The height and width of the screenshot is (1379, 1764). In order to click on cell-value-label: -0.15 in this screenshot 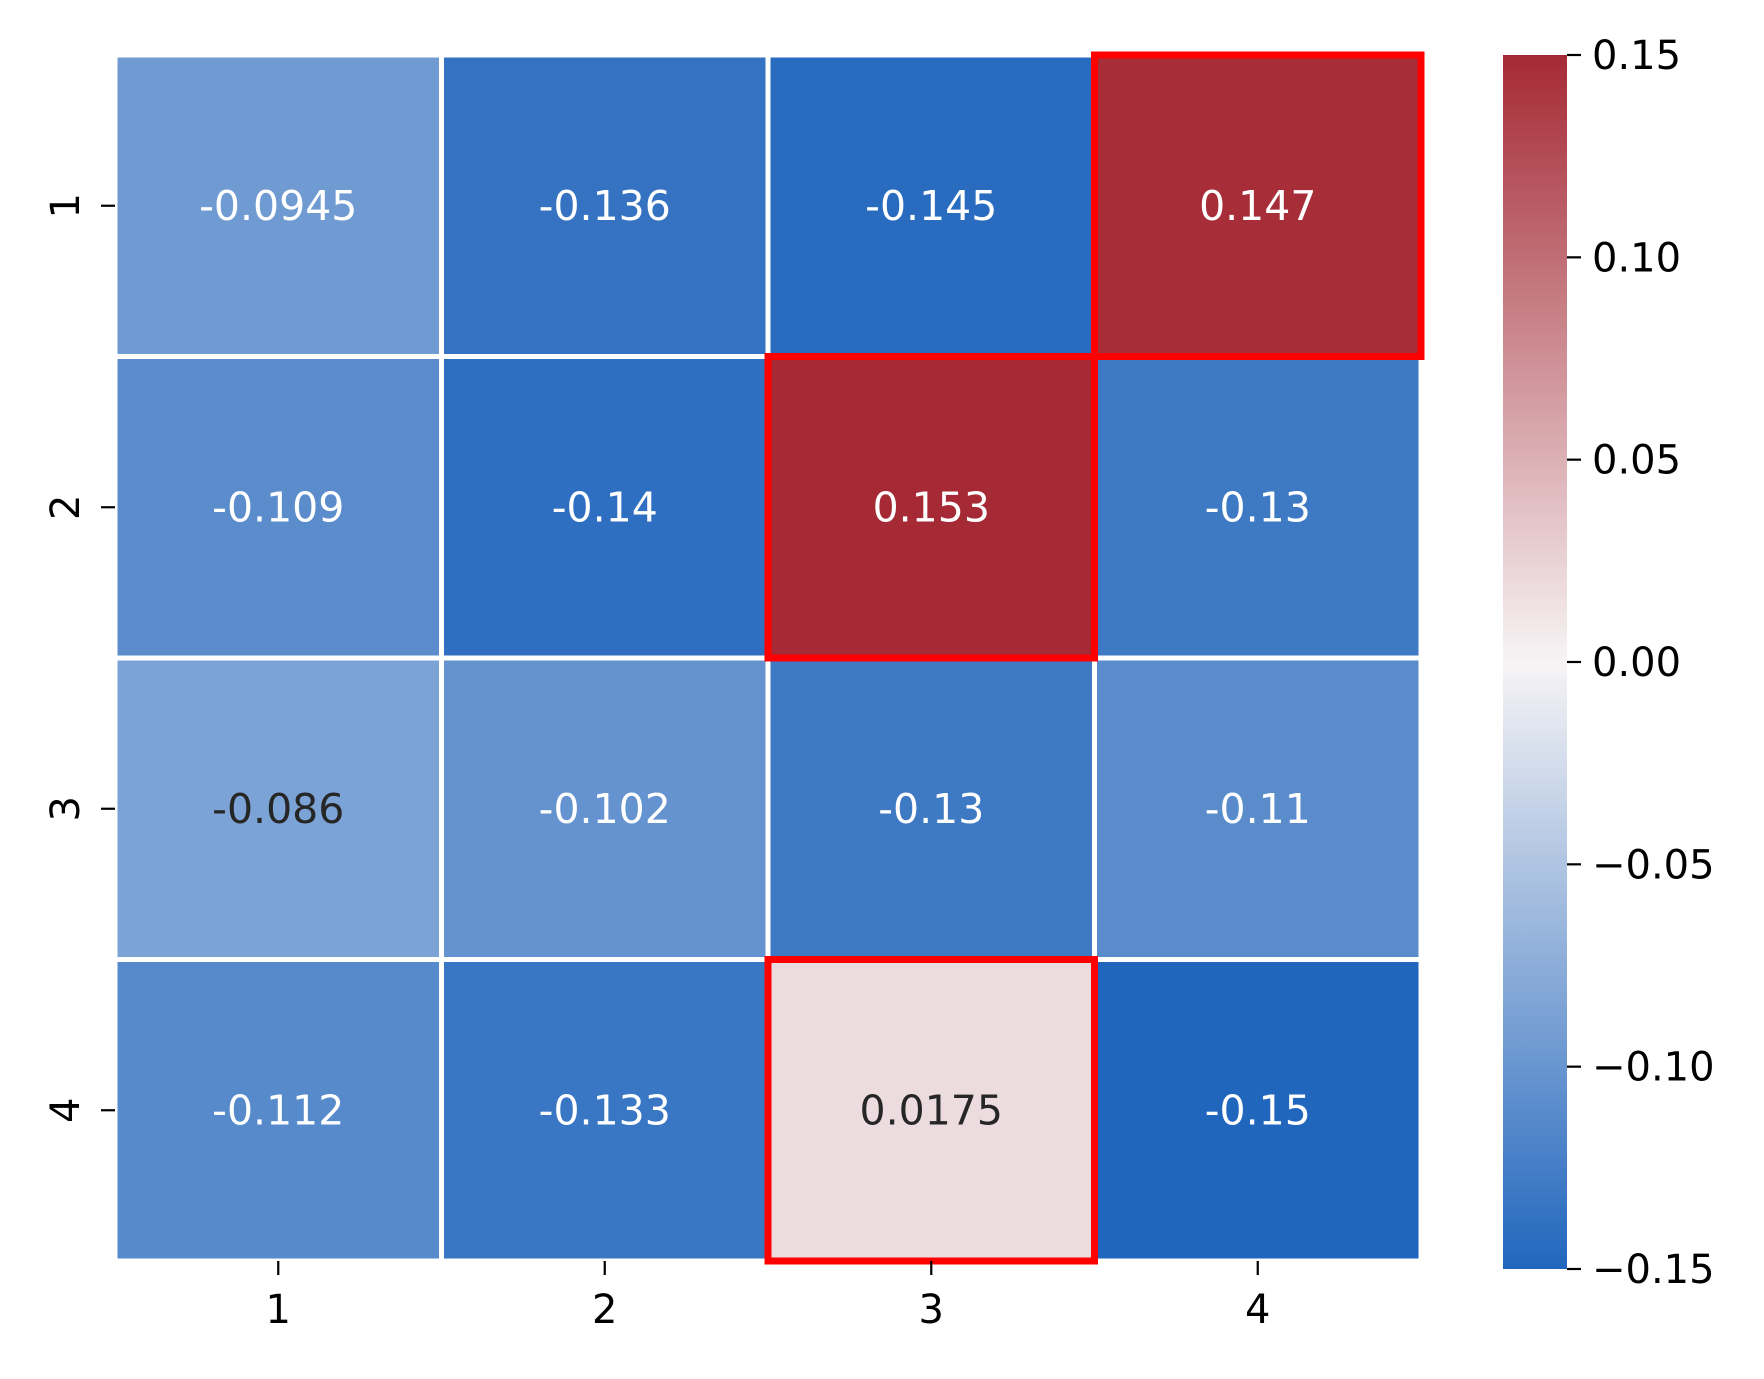, I will do `click(1258, 1110)`.